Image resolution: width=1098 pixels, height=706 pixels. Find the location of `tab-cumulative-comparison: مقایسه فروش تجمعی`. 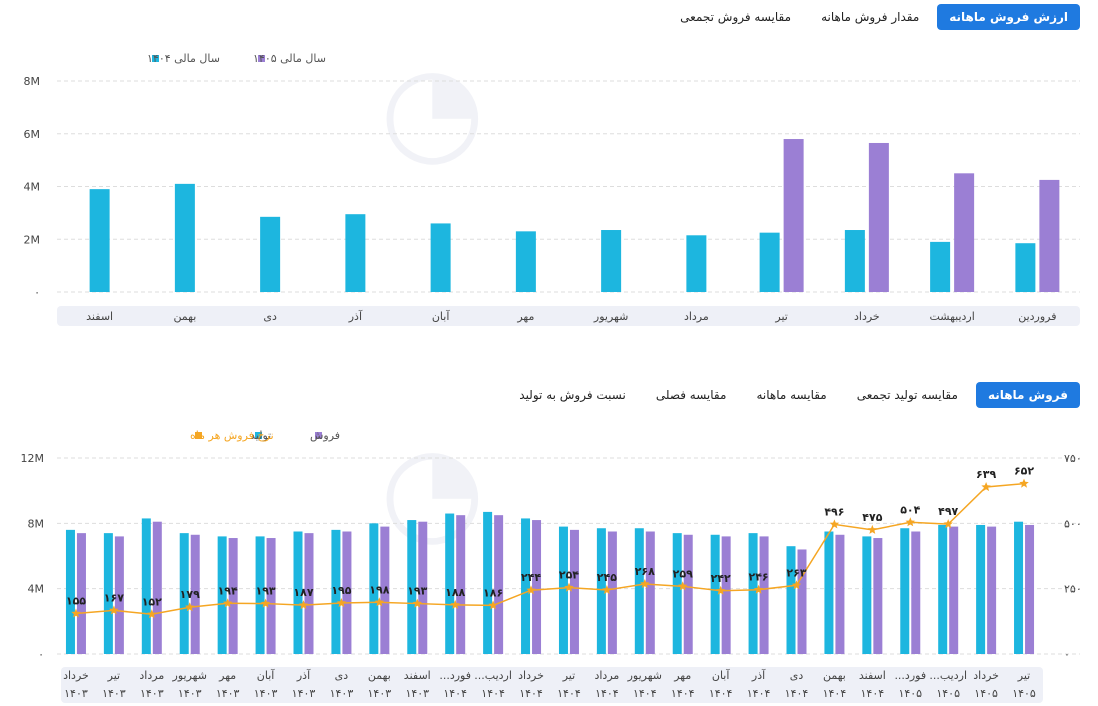

tab-cumulative-comparison: مقایسه فروش تجمعی is located at coordinates (736, 17).